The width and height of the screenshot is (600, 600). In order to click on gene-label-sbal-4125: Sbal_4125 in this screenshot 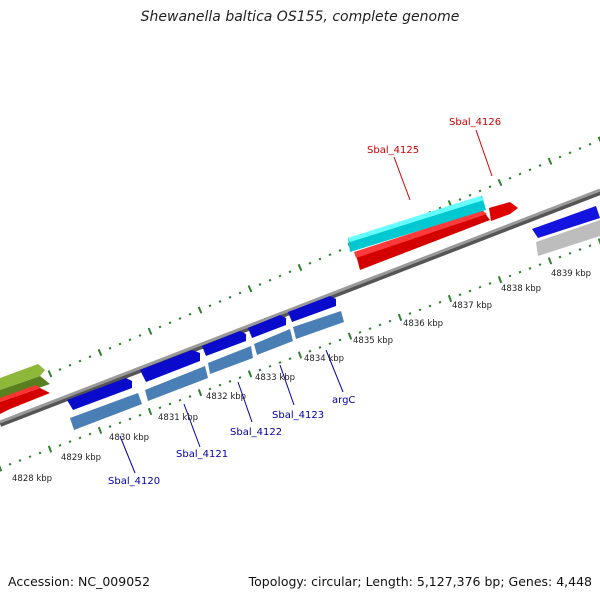, I will do `click(393, 150)`.